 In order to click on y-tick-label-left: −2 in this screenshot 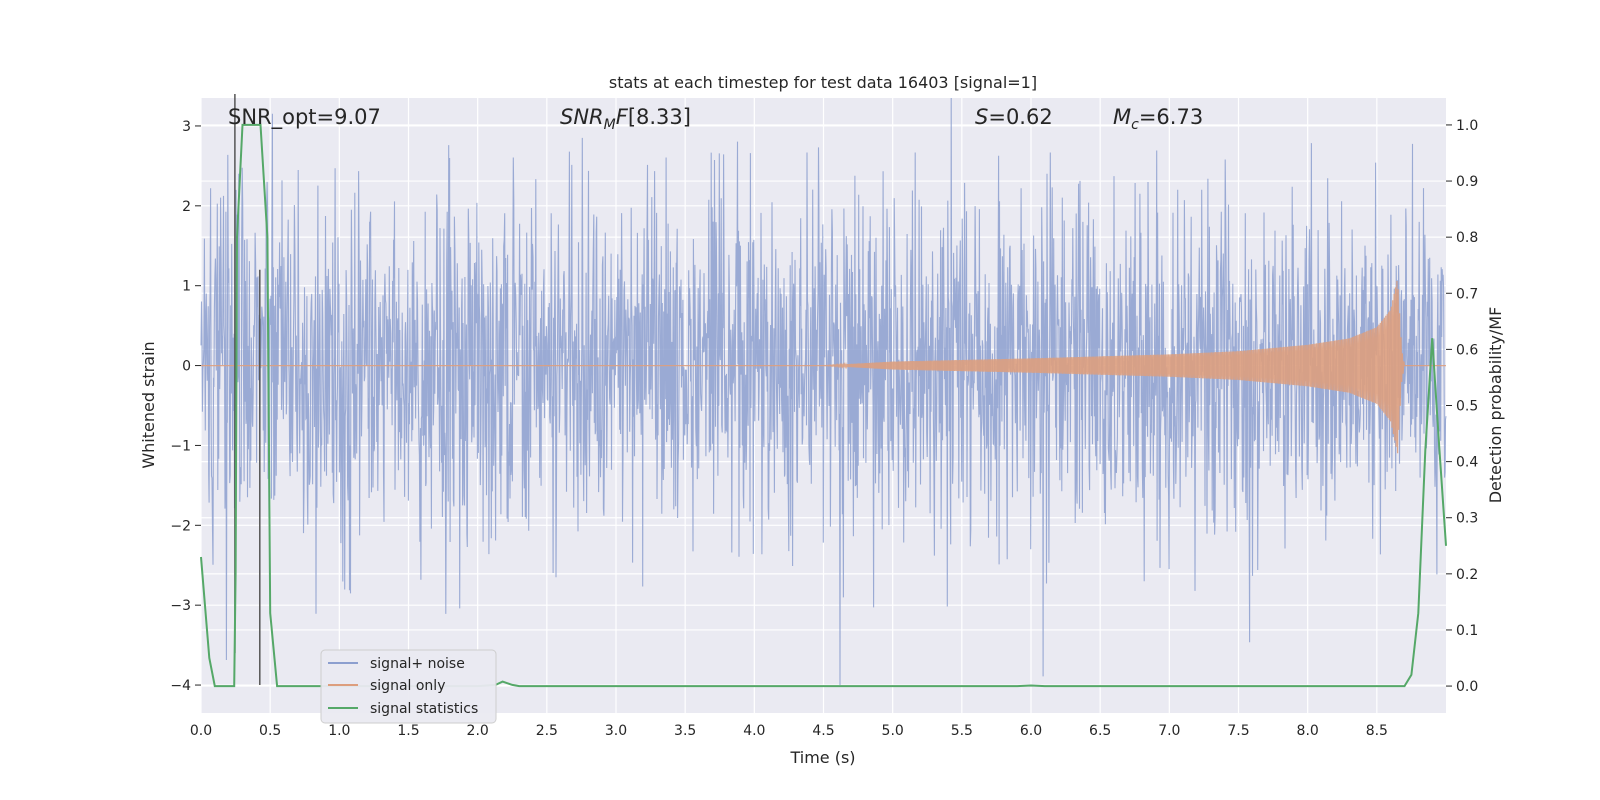, I will do `click(180, 526)`.